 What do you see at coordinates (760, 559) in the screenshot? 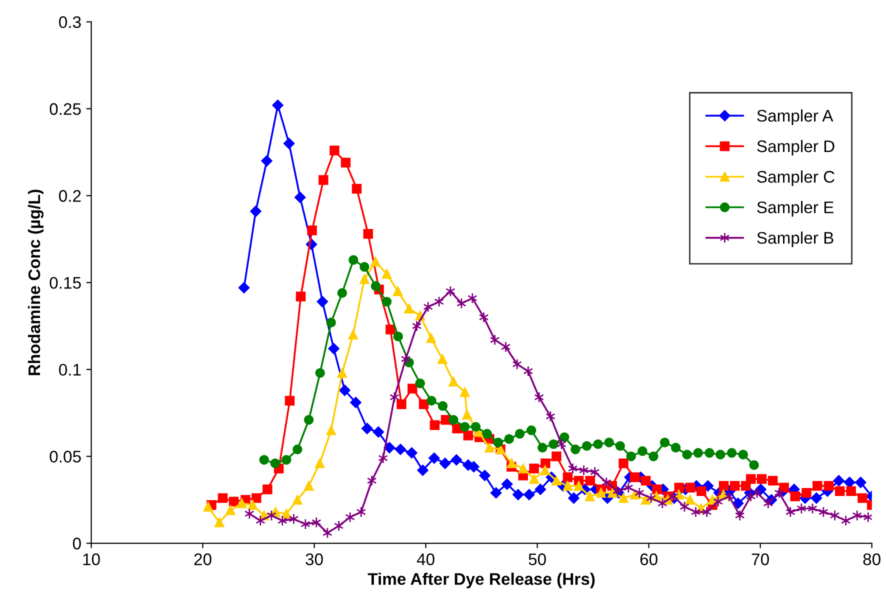
I see `x-tick-label: 70` at bounding box center [760, 559].